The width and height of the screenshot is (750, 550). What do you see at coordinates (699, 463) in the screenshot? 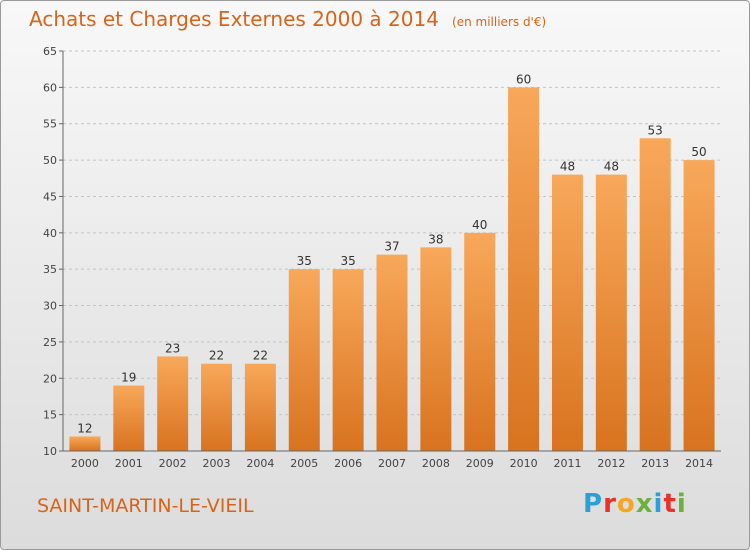
I see `x-tick-label: 2014` at bounding box center [699, 463].